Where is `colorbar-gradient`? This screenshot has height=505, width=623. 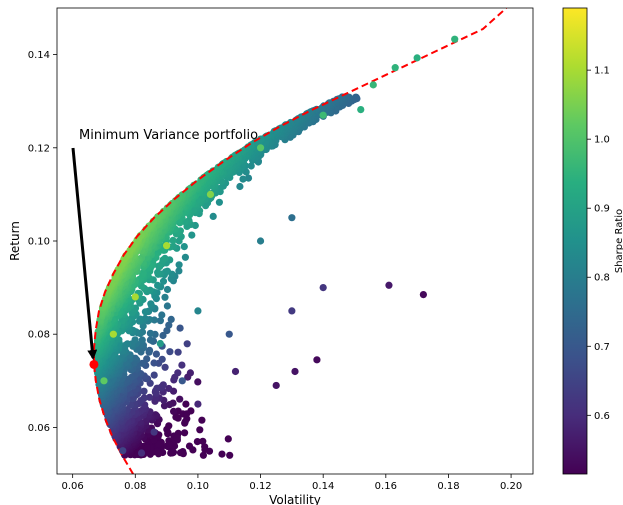
colorbar-gradient is located at coordinates (575, 241).